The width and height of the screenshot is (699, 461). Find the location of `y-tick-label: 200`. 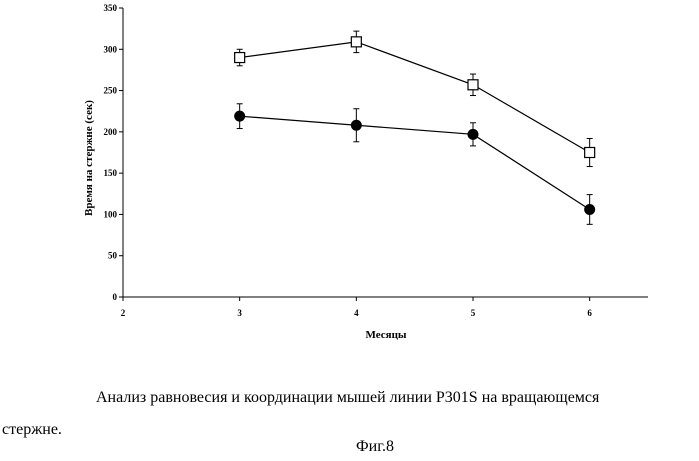

y-tick-label: 200 is located at coordinates (111, 132).